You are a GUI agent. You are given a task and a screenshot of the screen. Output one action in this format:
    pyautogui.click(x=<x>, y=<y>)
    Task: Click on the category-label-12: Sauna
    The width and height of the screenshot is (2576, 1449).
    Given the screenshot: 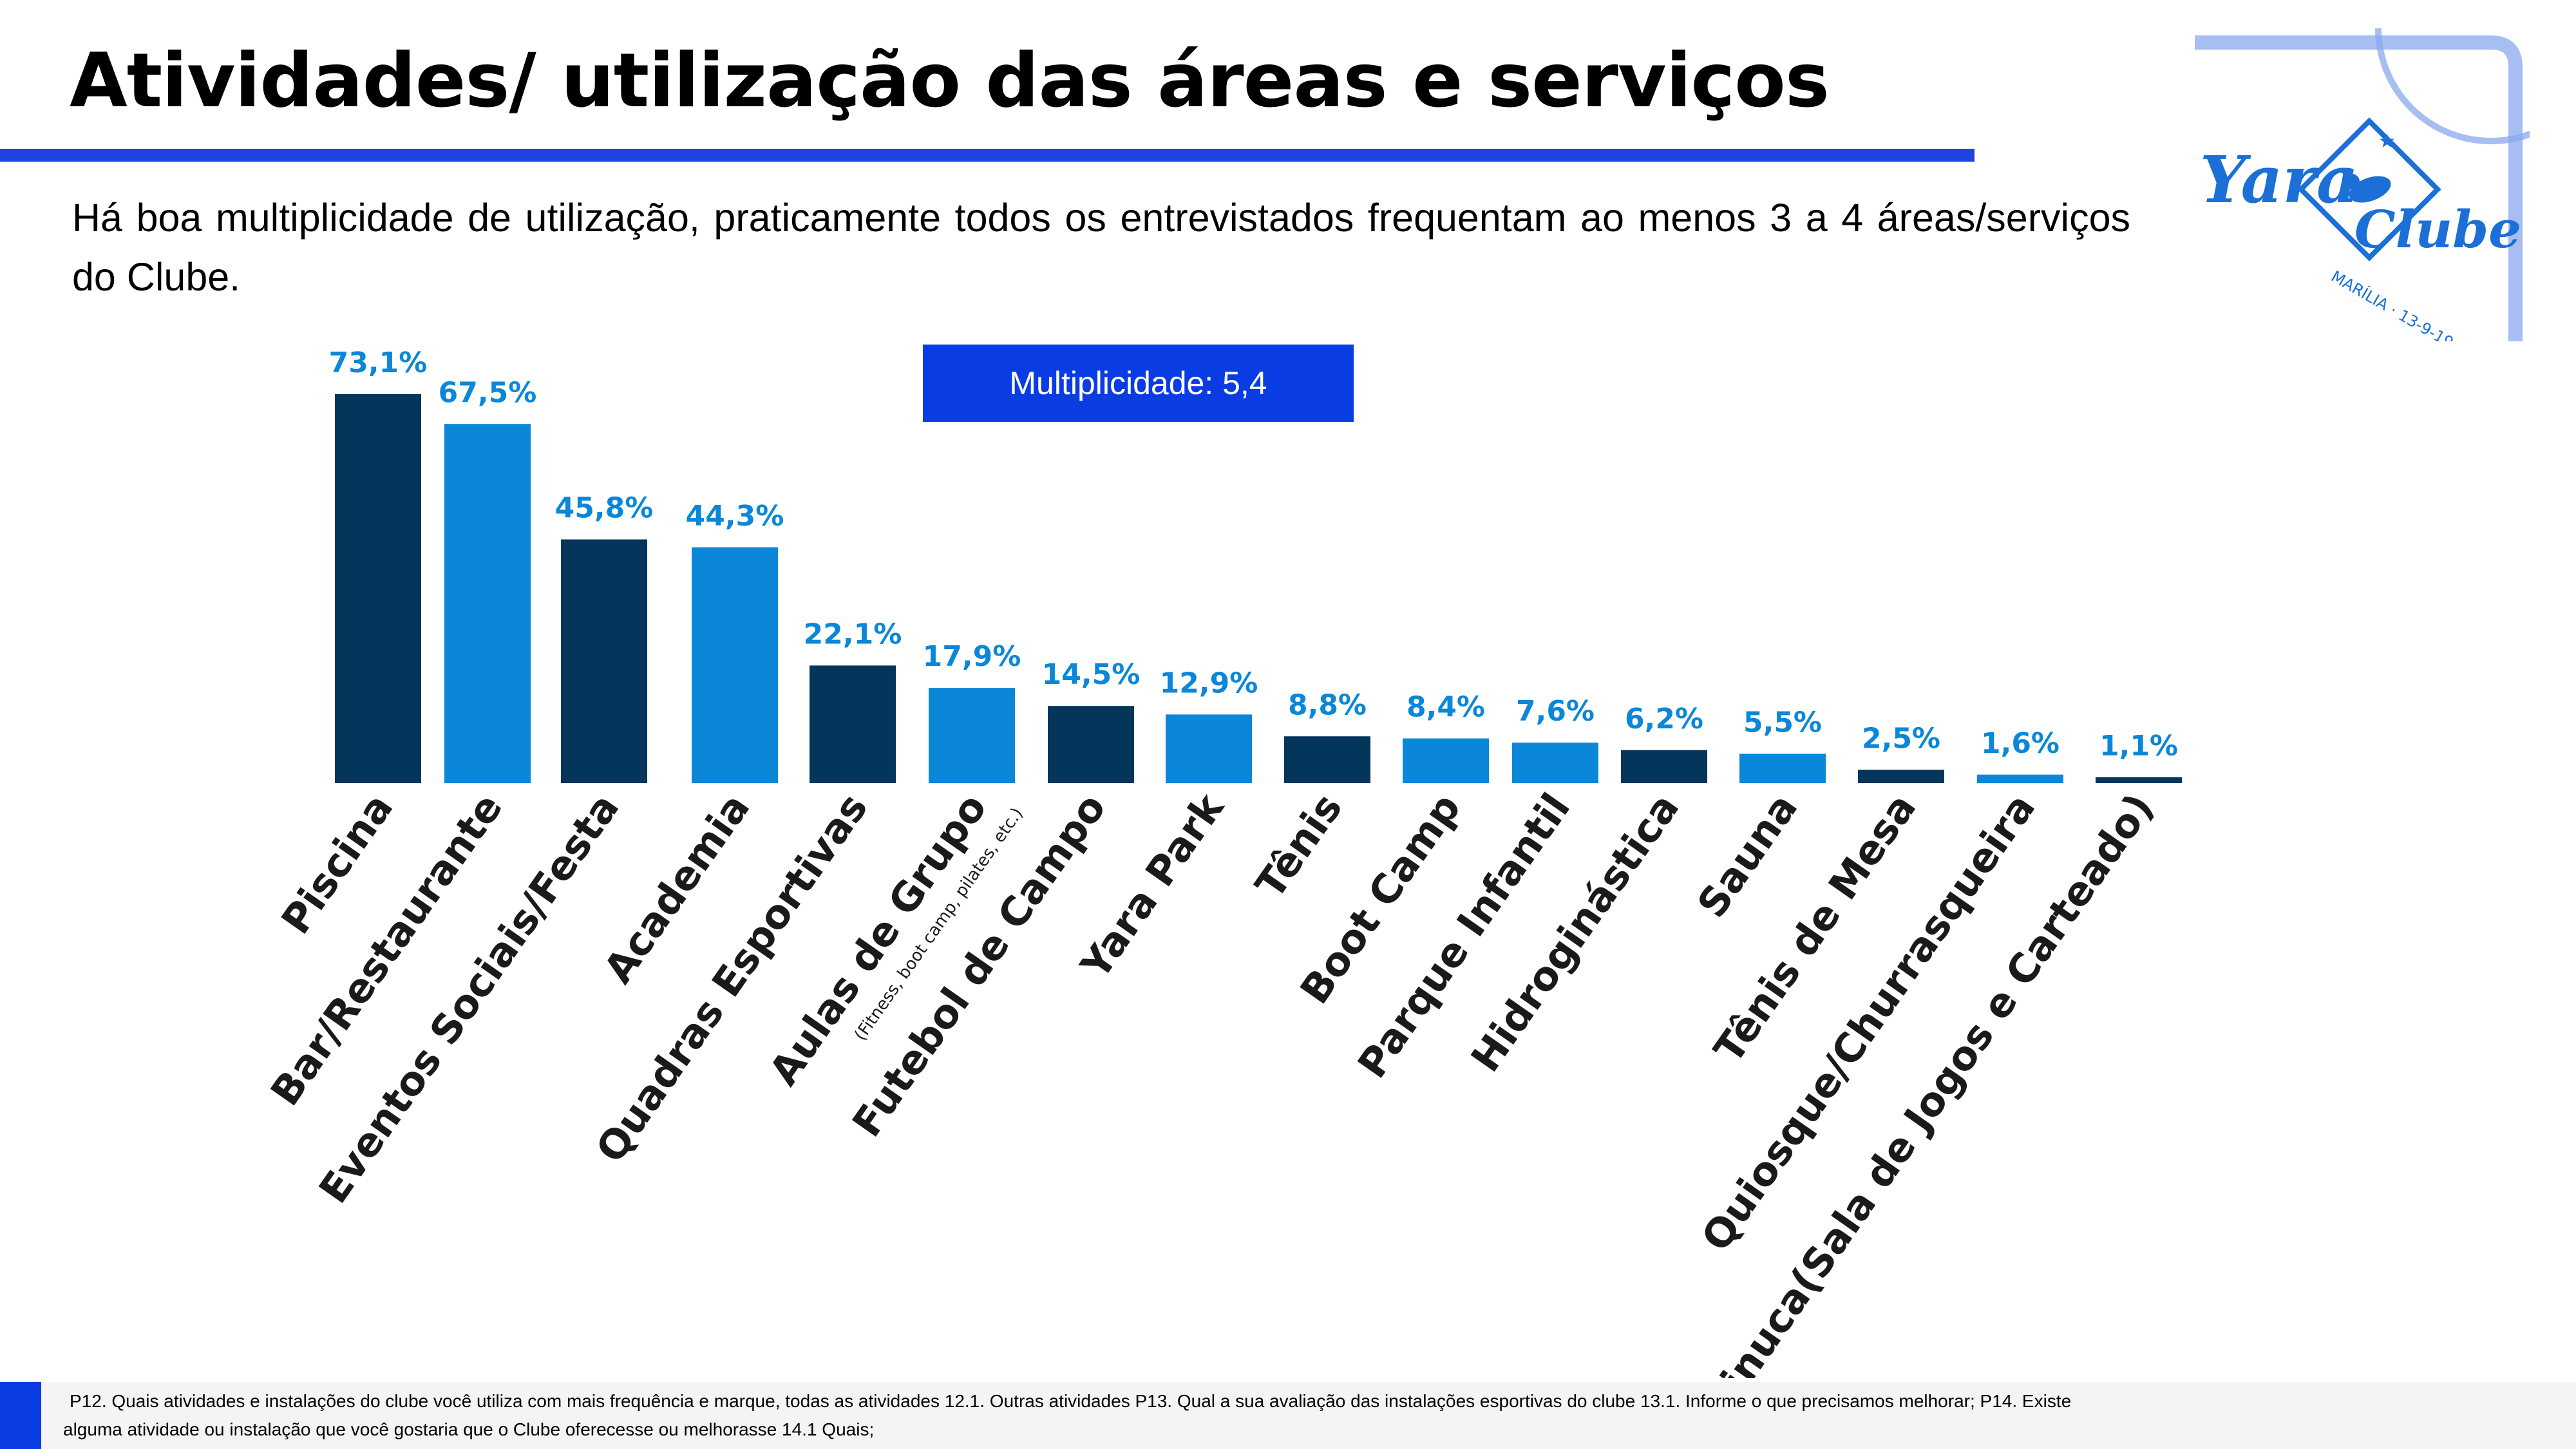 What is the action you would take?
    pyautogui.click(x=1747, y=855)
    